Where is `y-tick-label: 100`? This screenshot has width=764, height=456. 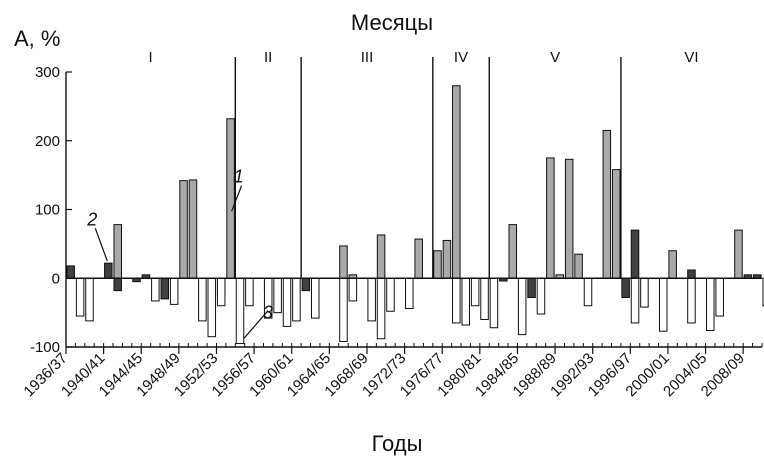
y-tick-label: 100 is located at coordinates (47, 210).